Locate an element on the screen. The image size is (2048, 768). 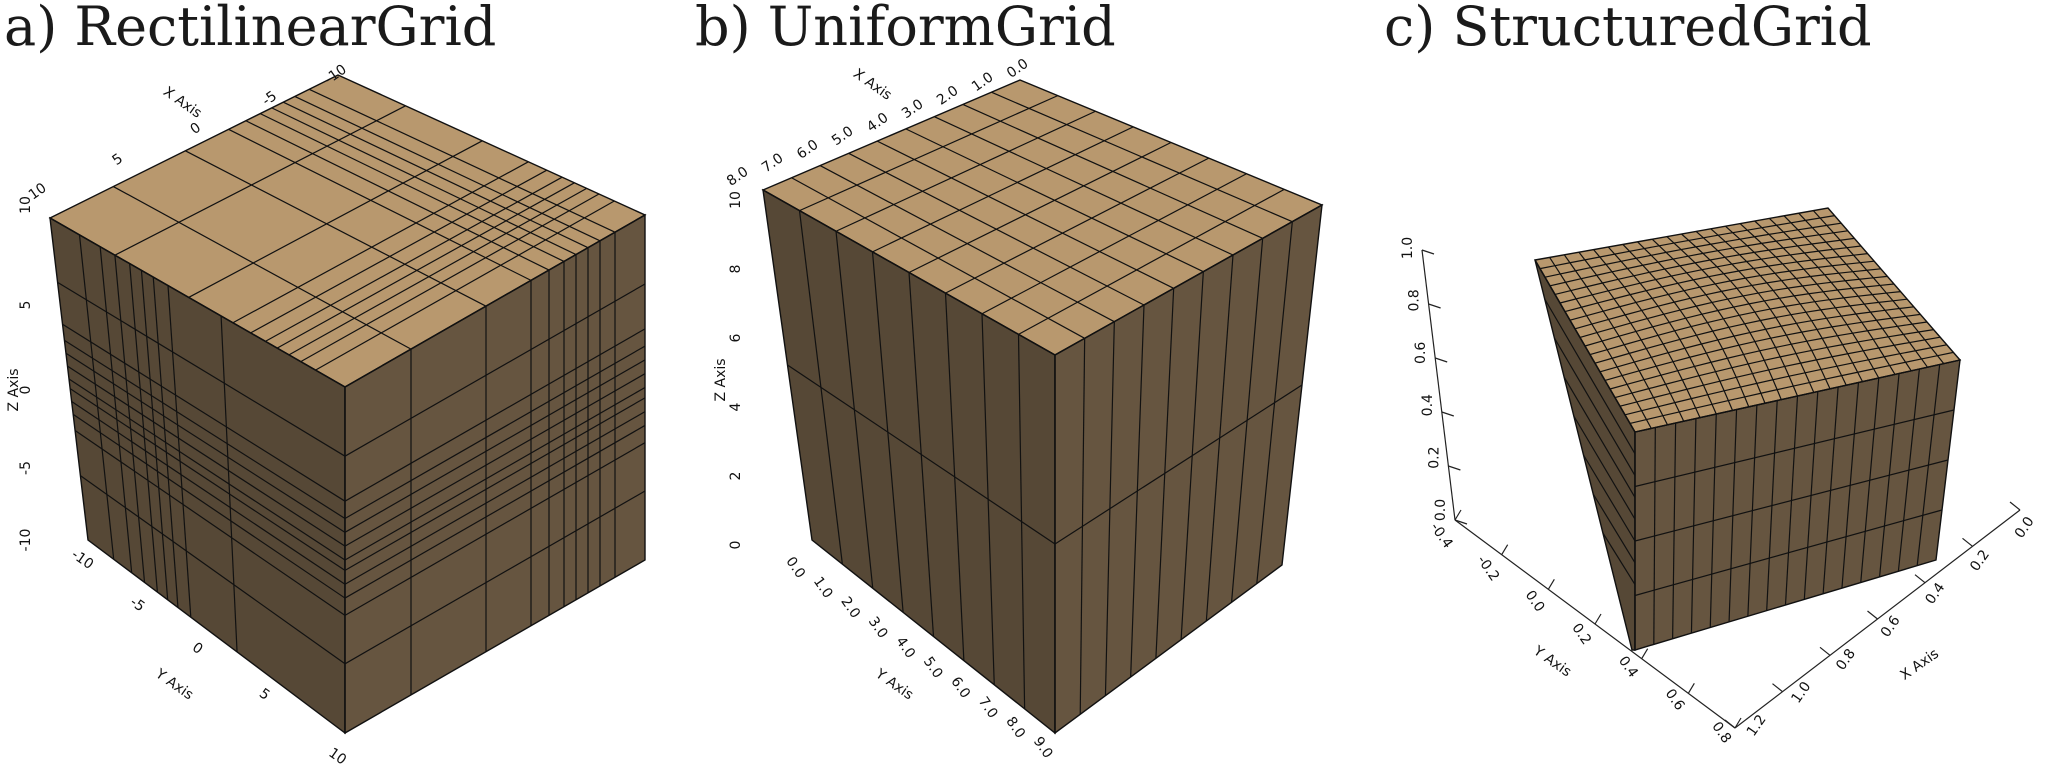
x-tick-label: 3.0 is located at coordinates (912, 109).